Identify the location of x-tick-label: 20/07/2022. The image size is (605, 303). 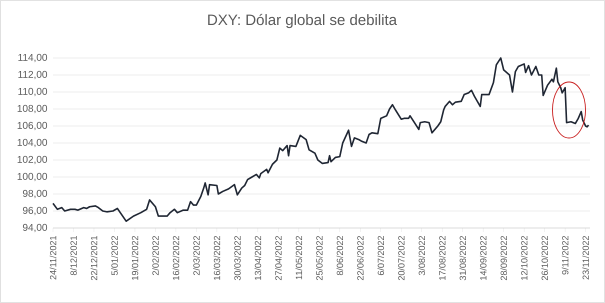
(401, 258).